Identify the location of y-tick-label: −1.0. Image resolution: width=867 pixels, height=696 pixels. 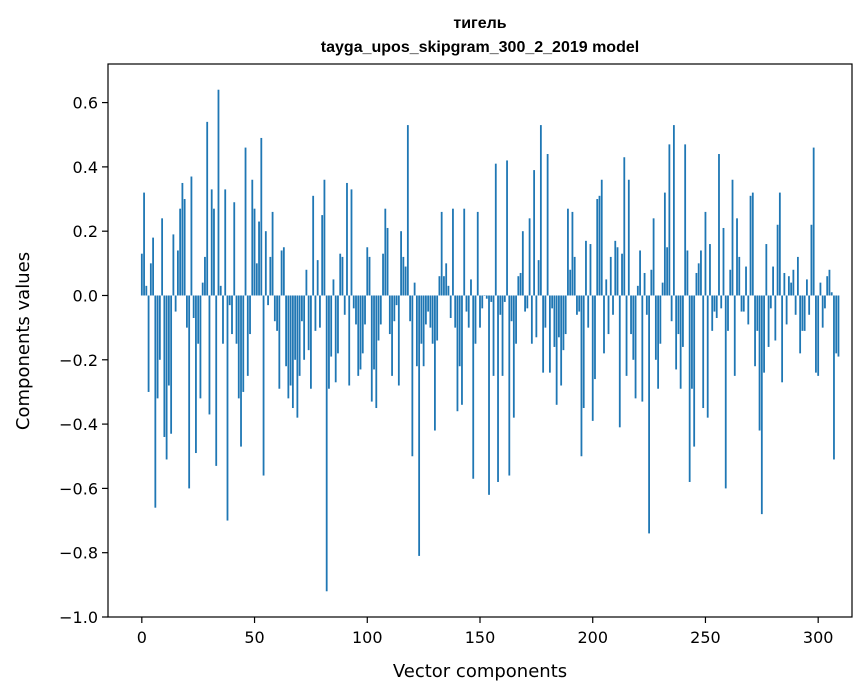
(78, 617).